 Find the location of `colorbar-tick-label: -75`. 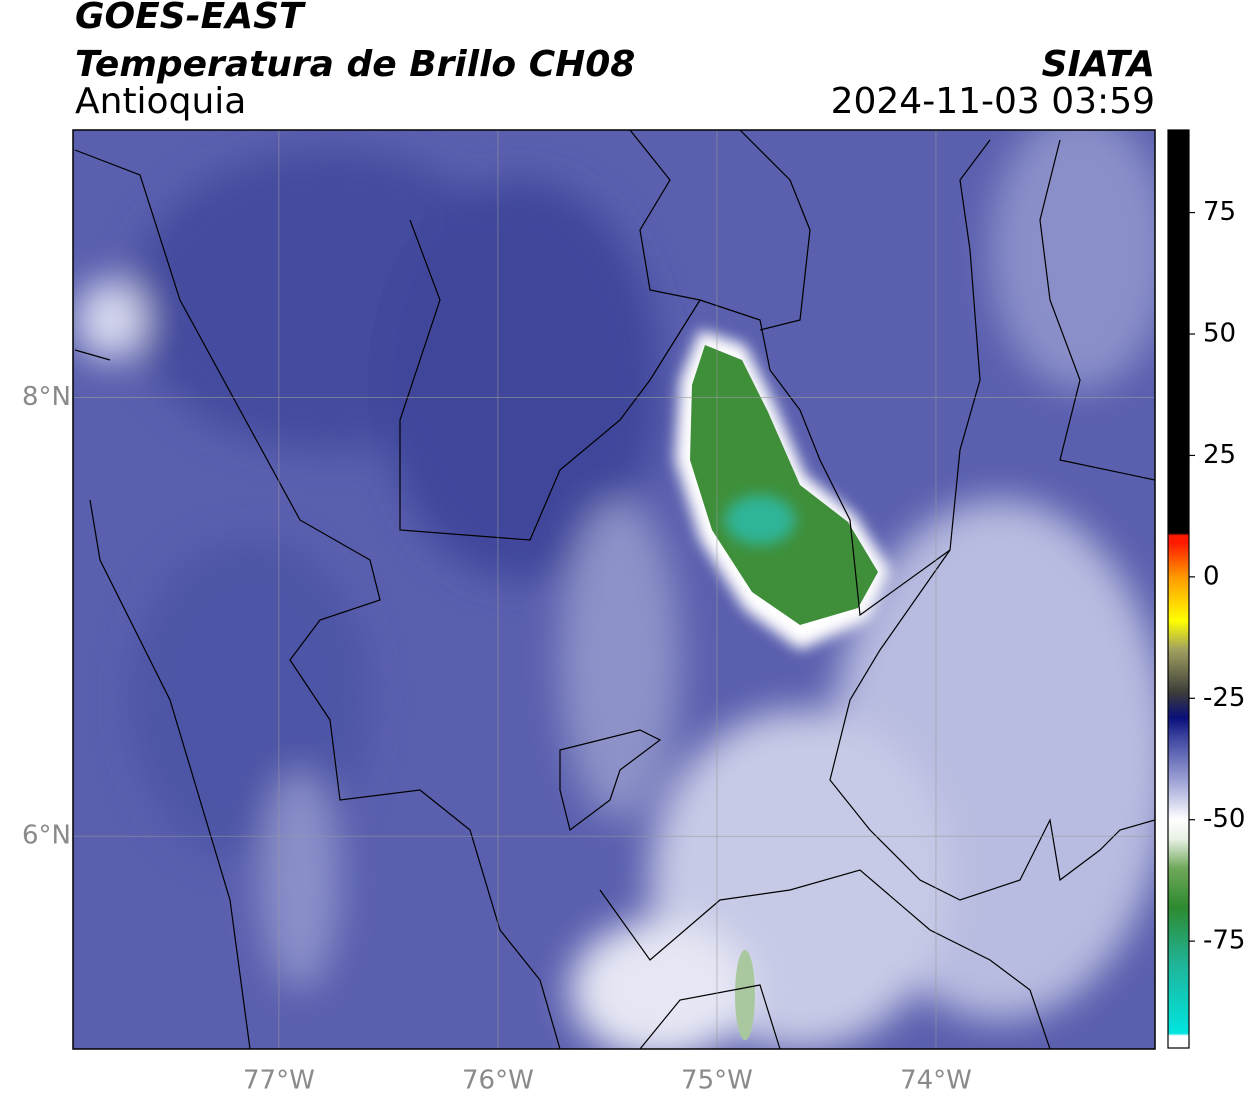

colorbar-tick-label: -75 is located at coordinates (1224, 941).